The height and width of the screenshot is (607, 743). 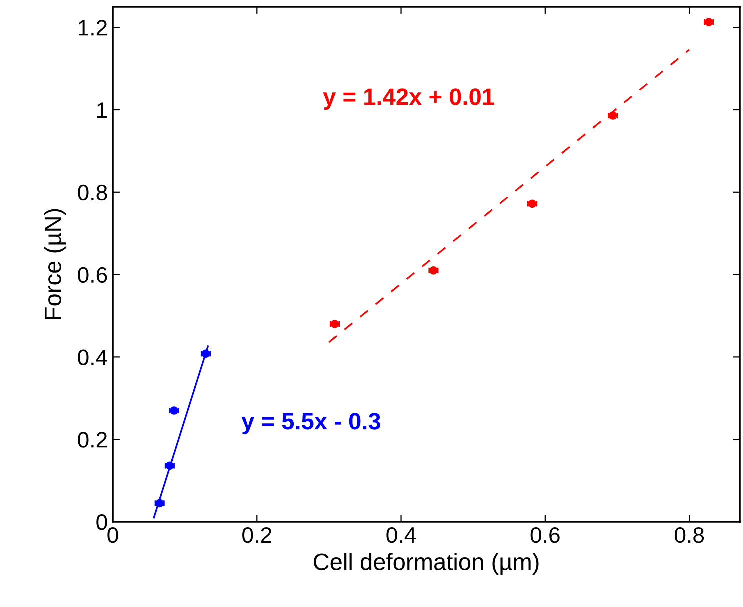 What do you see at coordinates (55, 264) in the screenshot?
I see `y-axis-title: Force (µN)` at bounding box center [55, 264].